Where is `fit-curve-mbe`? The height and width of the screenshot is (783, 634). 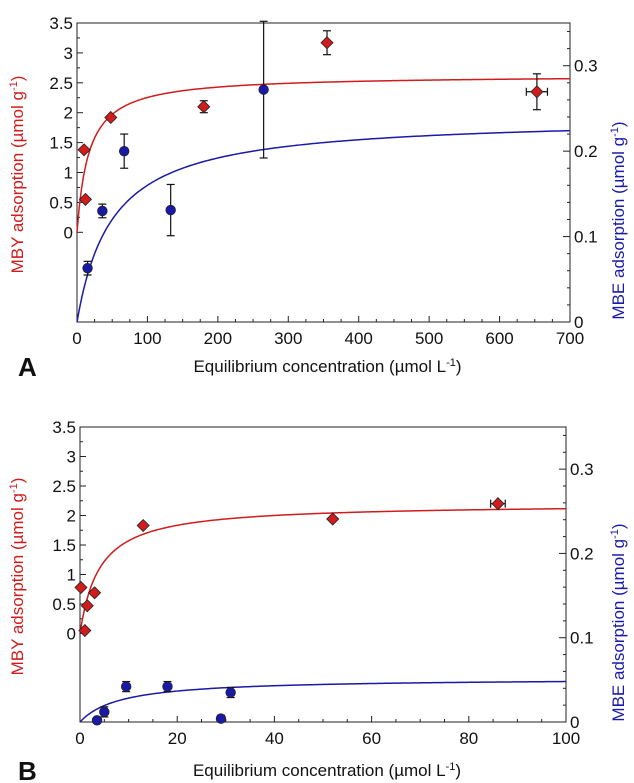 fit-curve-mbe is located at coordinates (323, 701).